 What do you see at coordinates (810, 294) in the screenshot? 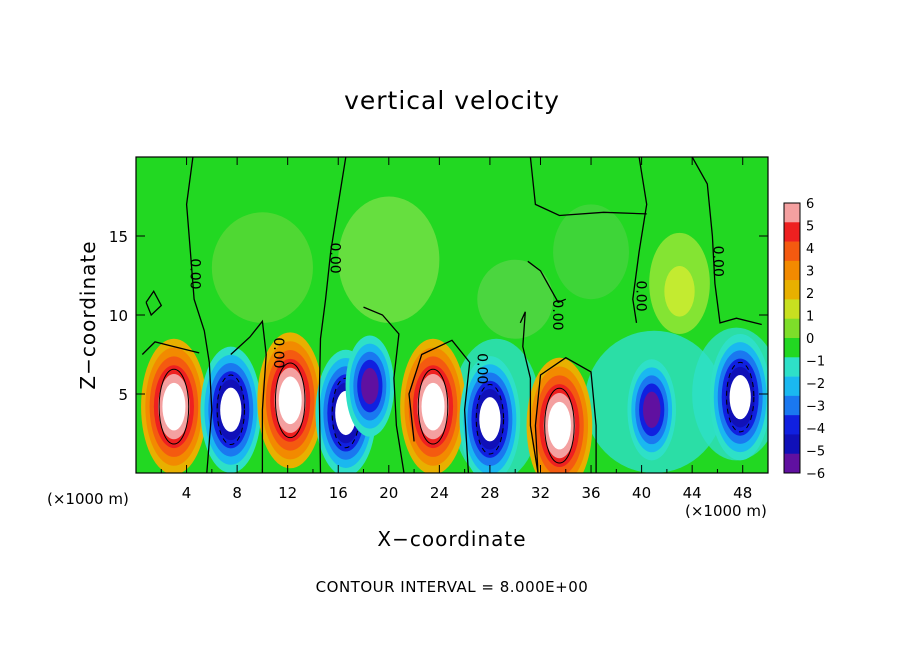
I see `colorbar-tick-label: 2` at bounding box center [810, 294].